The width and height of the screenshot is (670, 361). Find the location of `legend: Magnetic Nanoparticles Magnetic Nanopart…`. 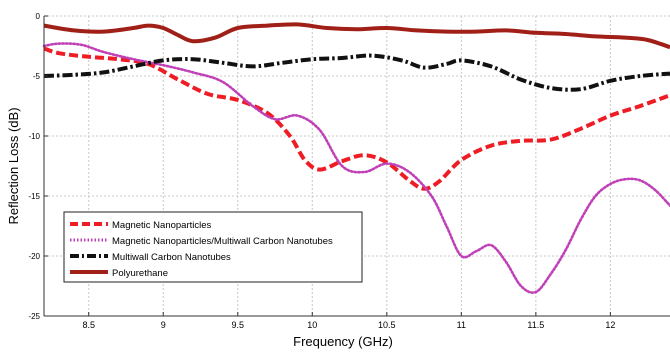

legend: Magnetic Nanoparticles Magnetic Nanopart… is located at coordinates (213, 247).